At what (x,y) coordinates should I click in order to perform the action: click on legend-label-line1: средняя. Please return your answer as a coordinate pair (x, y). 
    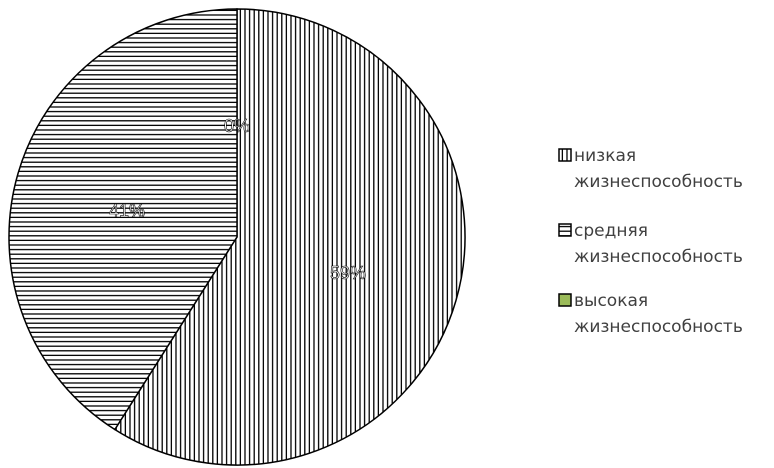
    Looking at the image, I should click on (611, 231).